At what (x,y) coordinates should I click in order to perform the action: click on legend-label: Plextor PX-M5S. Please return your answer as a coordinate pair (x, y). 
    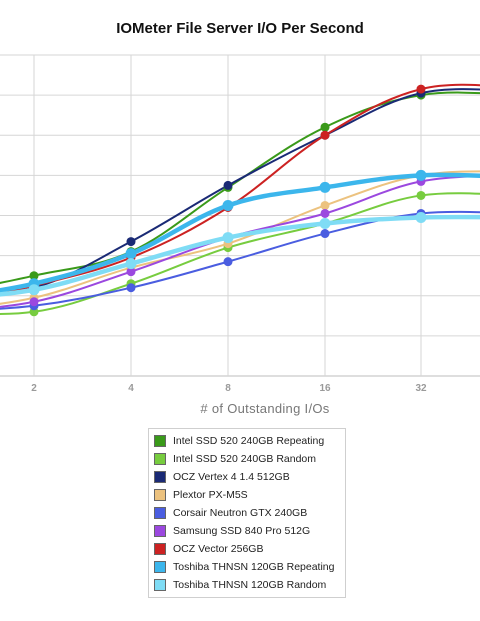
    Looking at the image, I should click on (210, 495).